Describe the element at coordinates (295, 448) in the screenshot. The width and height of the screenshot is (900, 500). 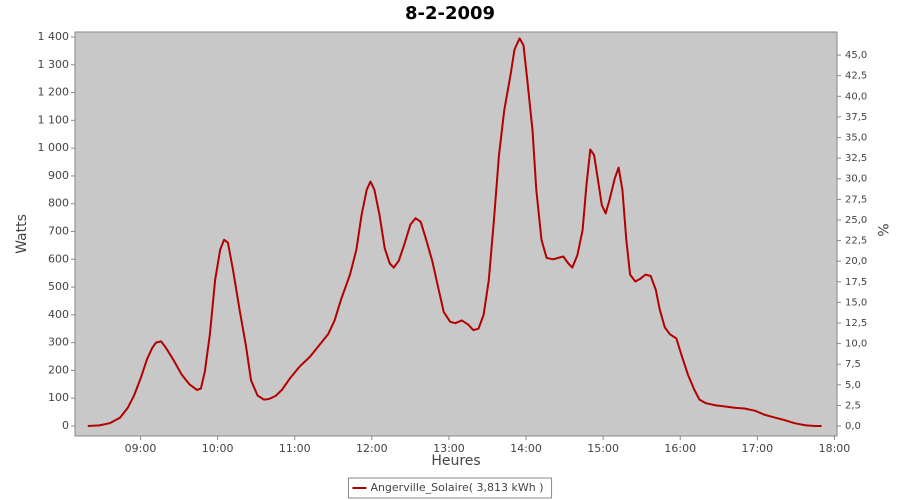
I see `x-tick-label: 11:00` at that location.